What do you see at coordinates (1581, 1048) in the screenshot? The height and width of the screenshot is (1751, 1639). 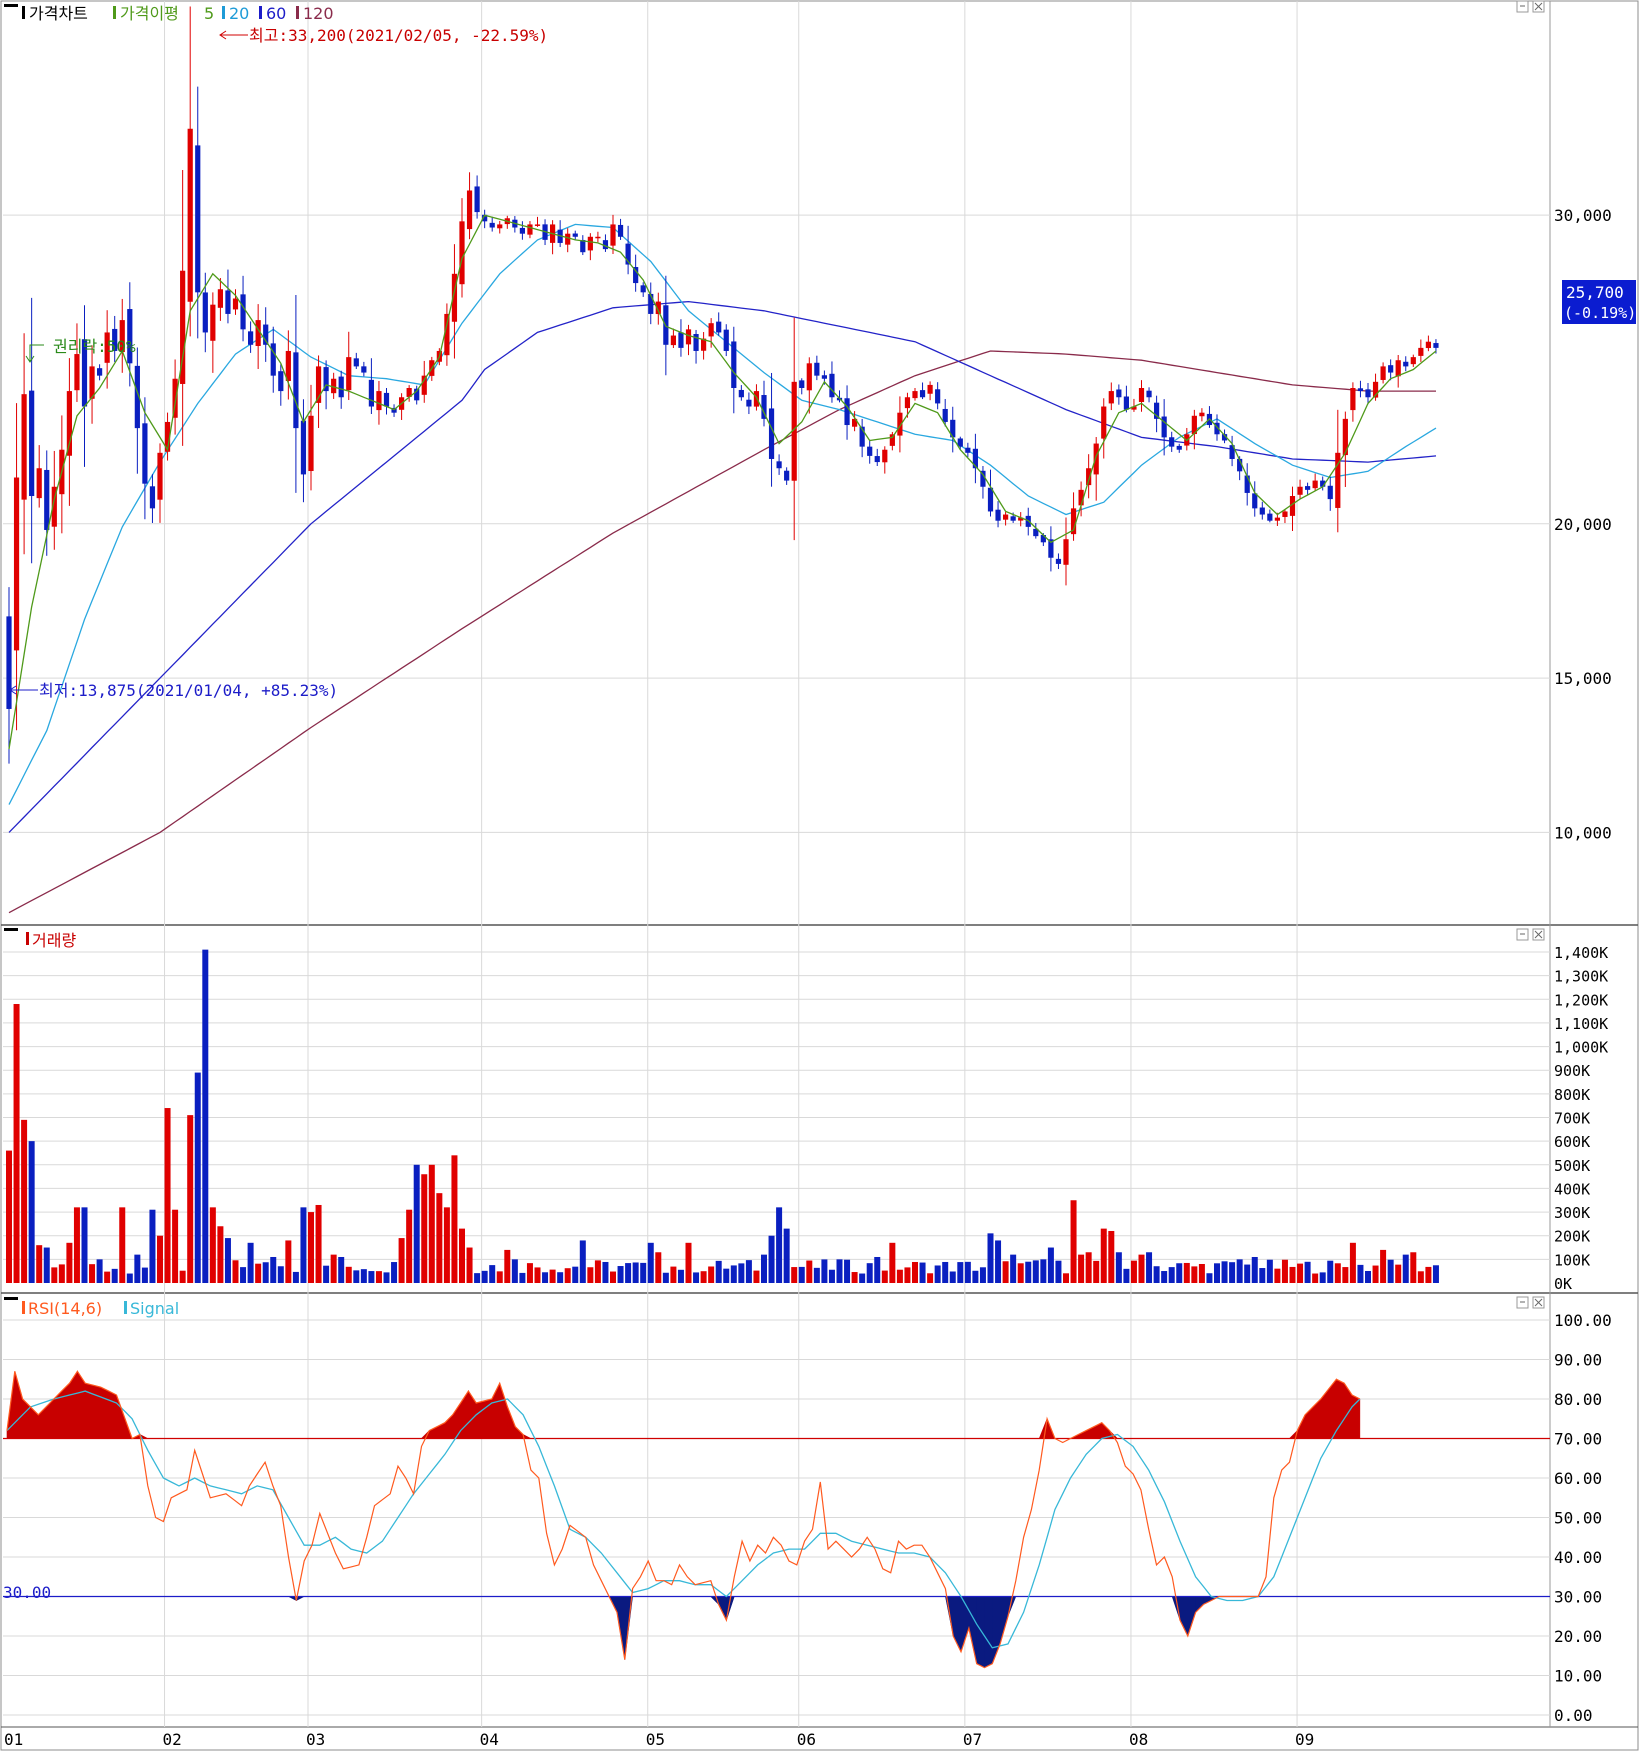 I see `volume-tick-label: 1,000K` at bounding box center [1581, 1048].